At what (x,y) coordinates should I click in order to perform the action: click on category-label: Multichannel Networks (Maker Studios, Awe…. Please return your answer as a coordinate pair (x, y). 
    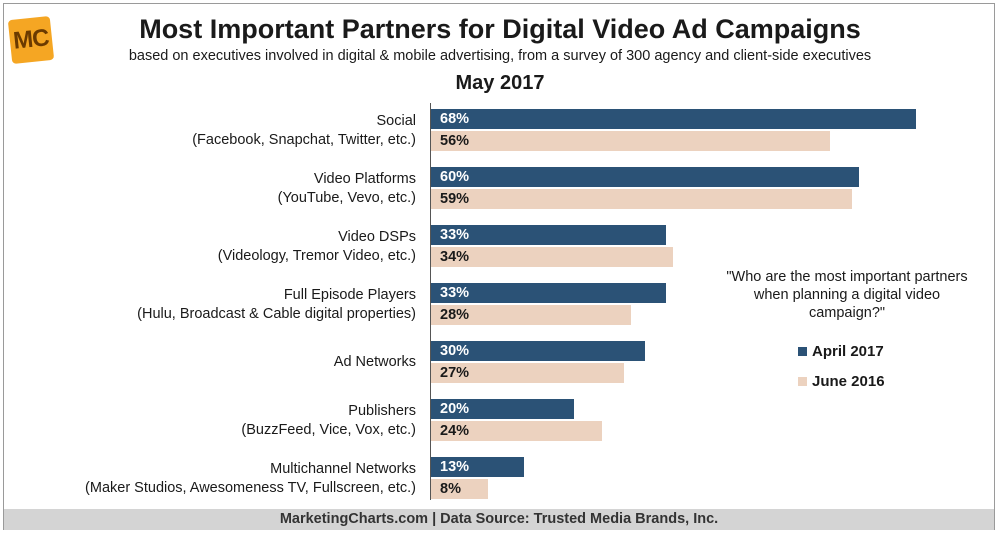
    Looking at the image, I should click on (250, 479).